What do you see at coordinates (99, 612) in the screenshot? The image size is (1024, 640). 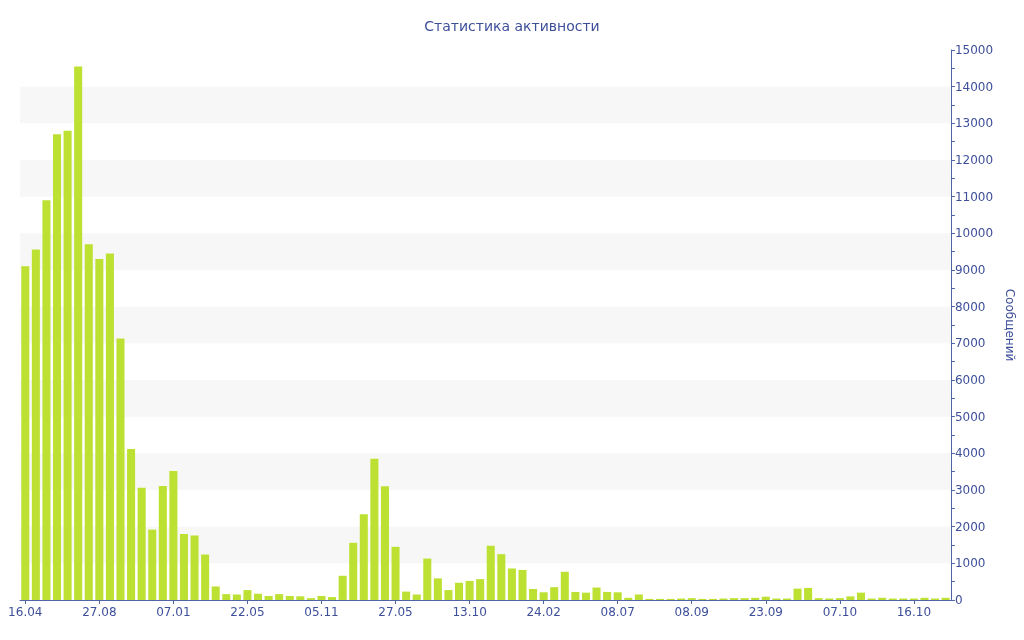 I see `x-tick-label: 27.08` at bounding box center [99, 612].